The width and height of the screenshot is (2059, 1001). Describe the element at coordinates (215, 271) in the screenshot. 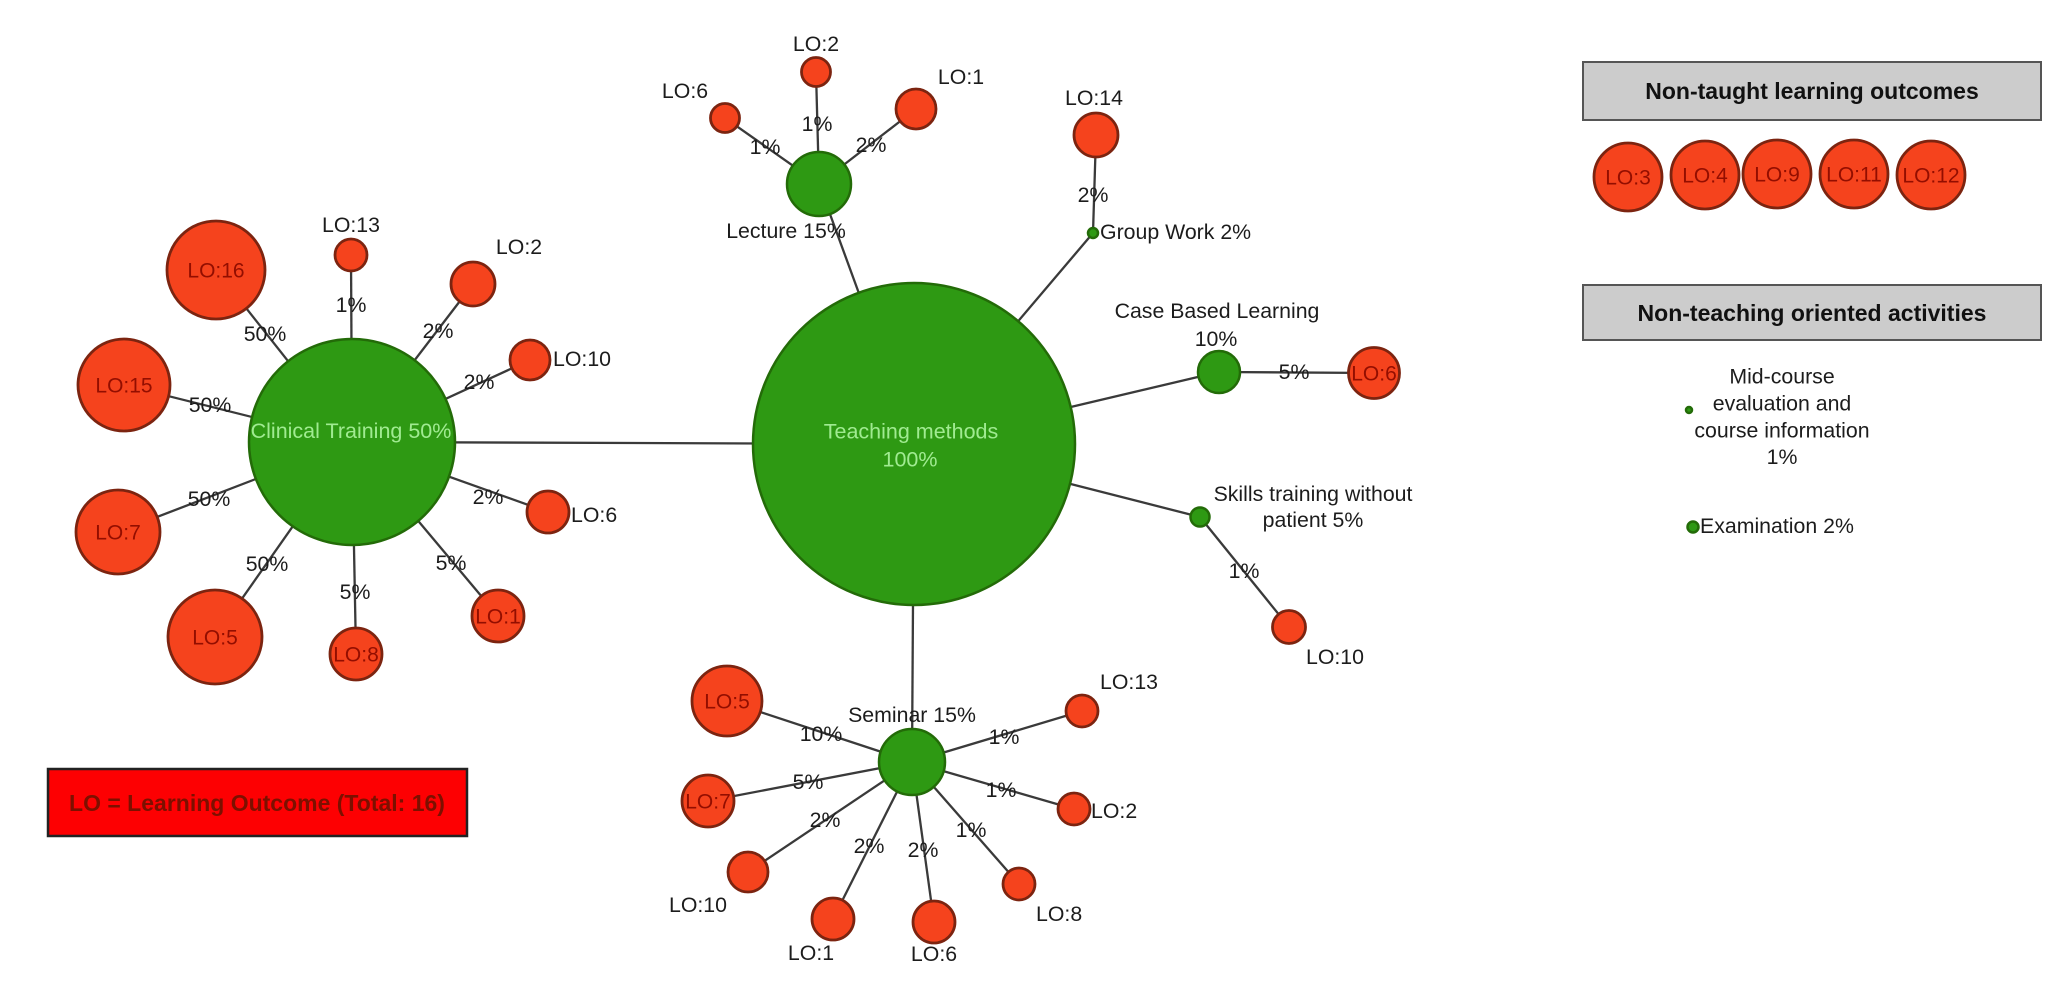

I see `svg-text: LO:16` at that location.